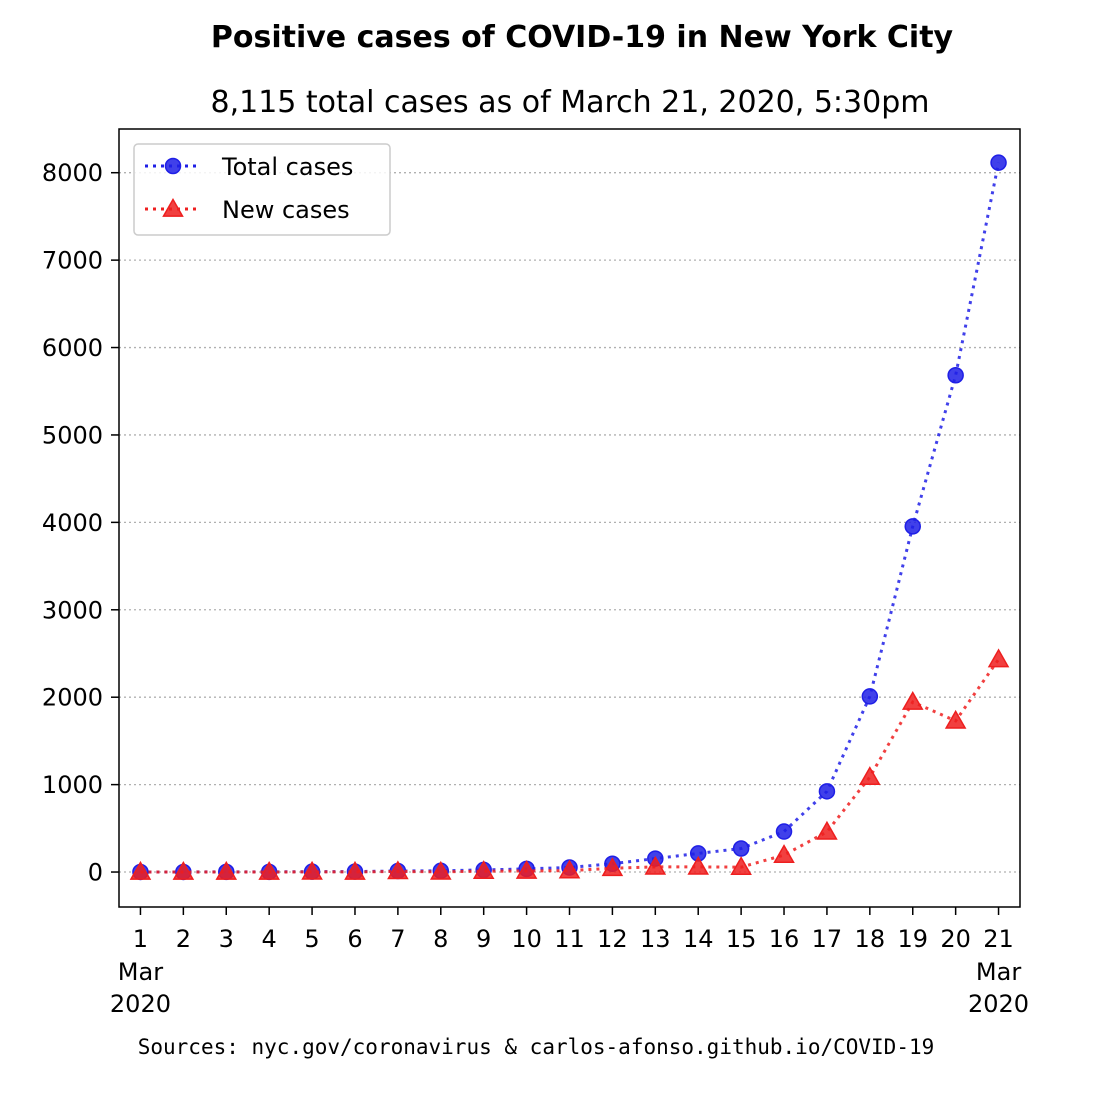  Describe the element at coordinates (311, 939) in the screenshot. I see `x-tick-label: 5` at that location.